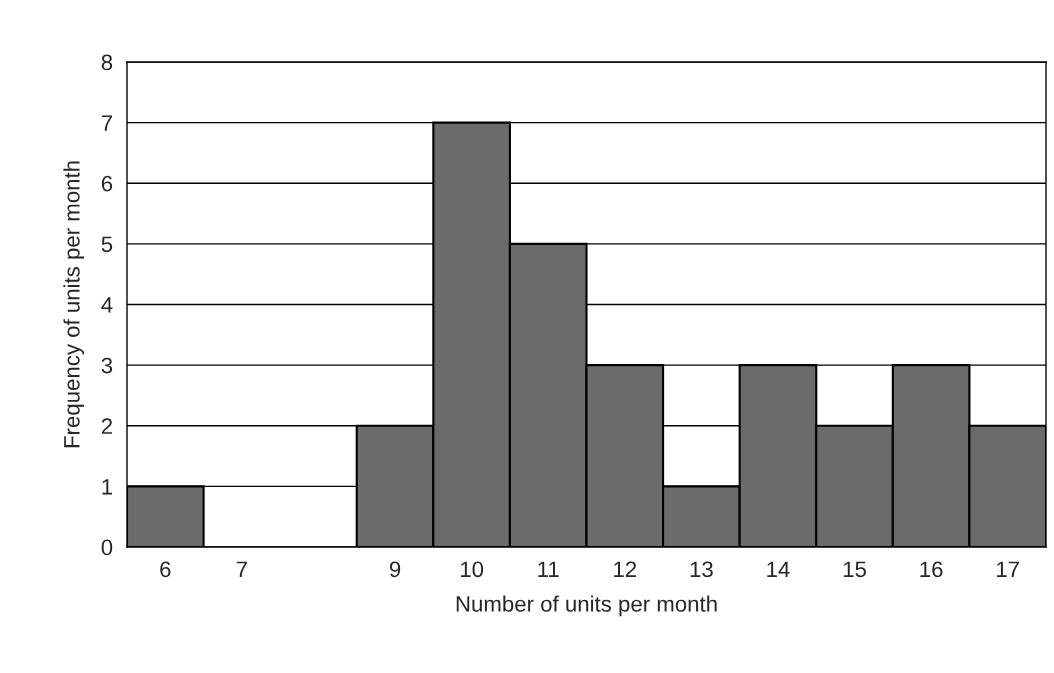  I want to click on y-tick-label: 7, so click(106, 123).